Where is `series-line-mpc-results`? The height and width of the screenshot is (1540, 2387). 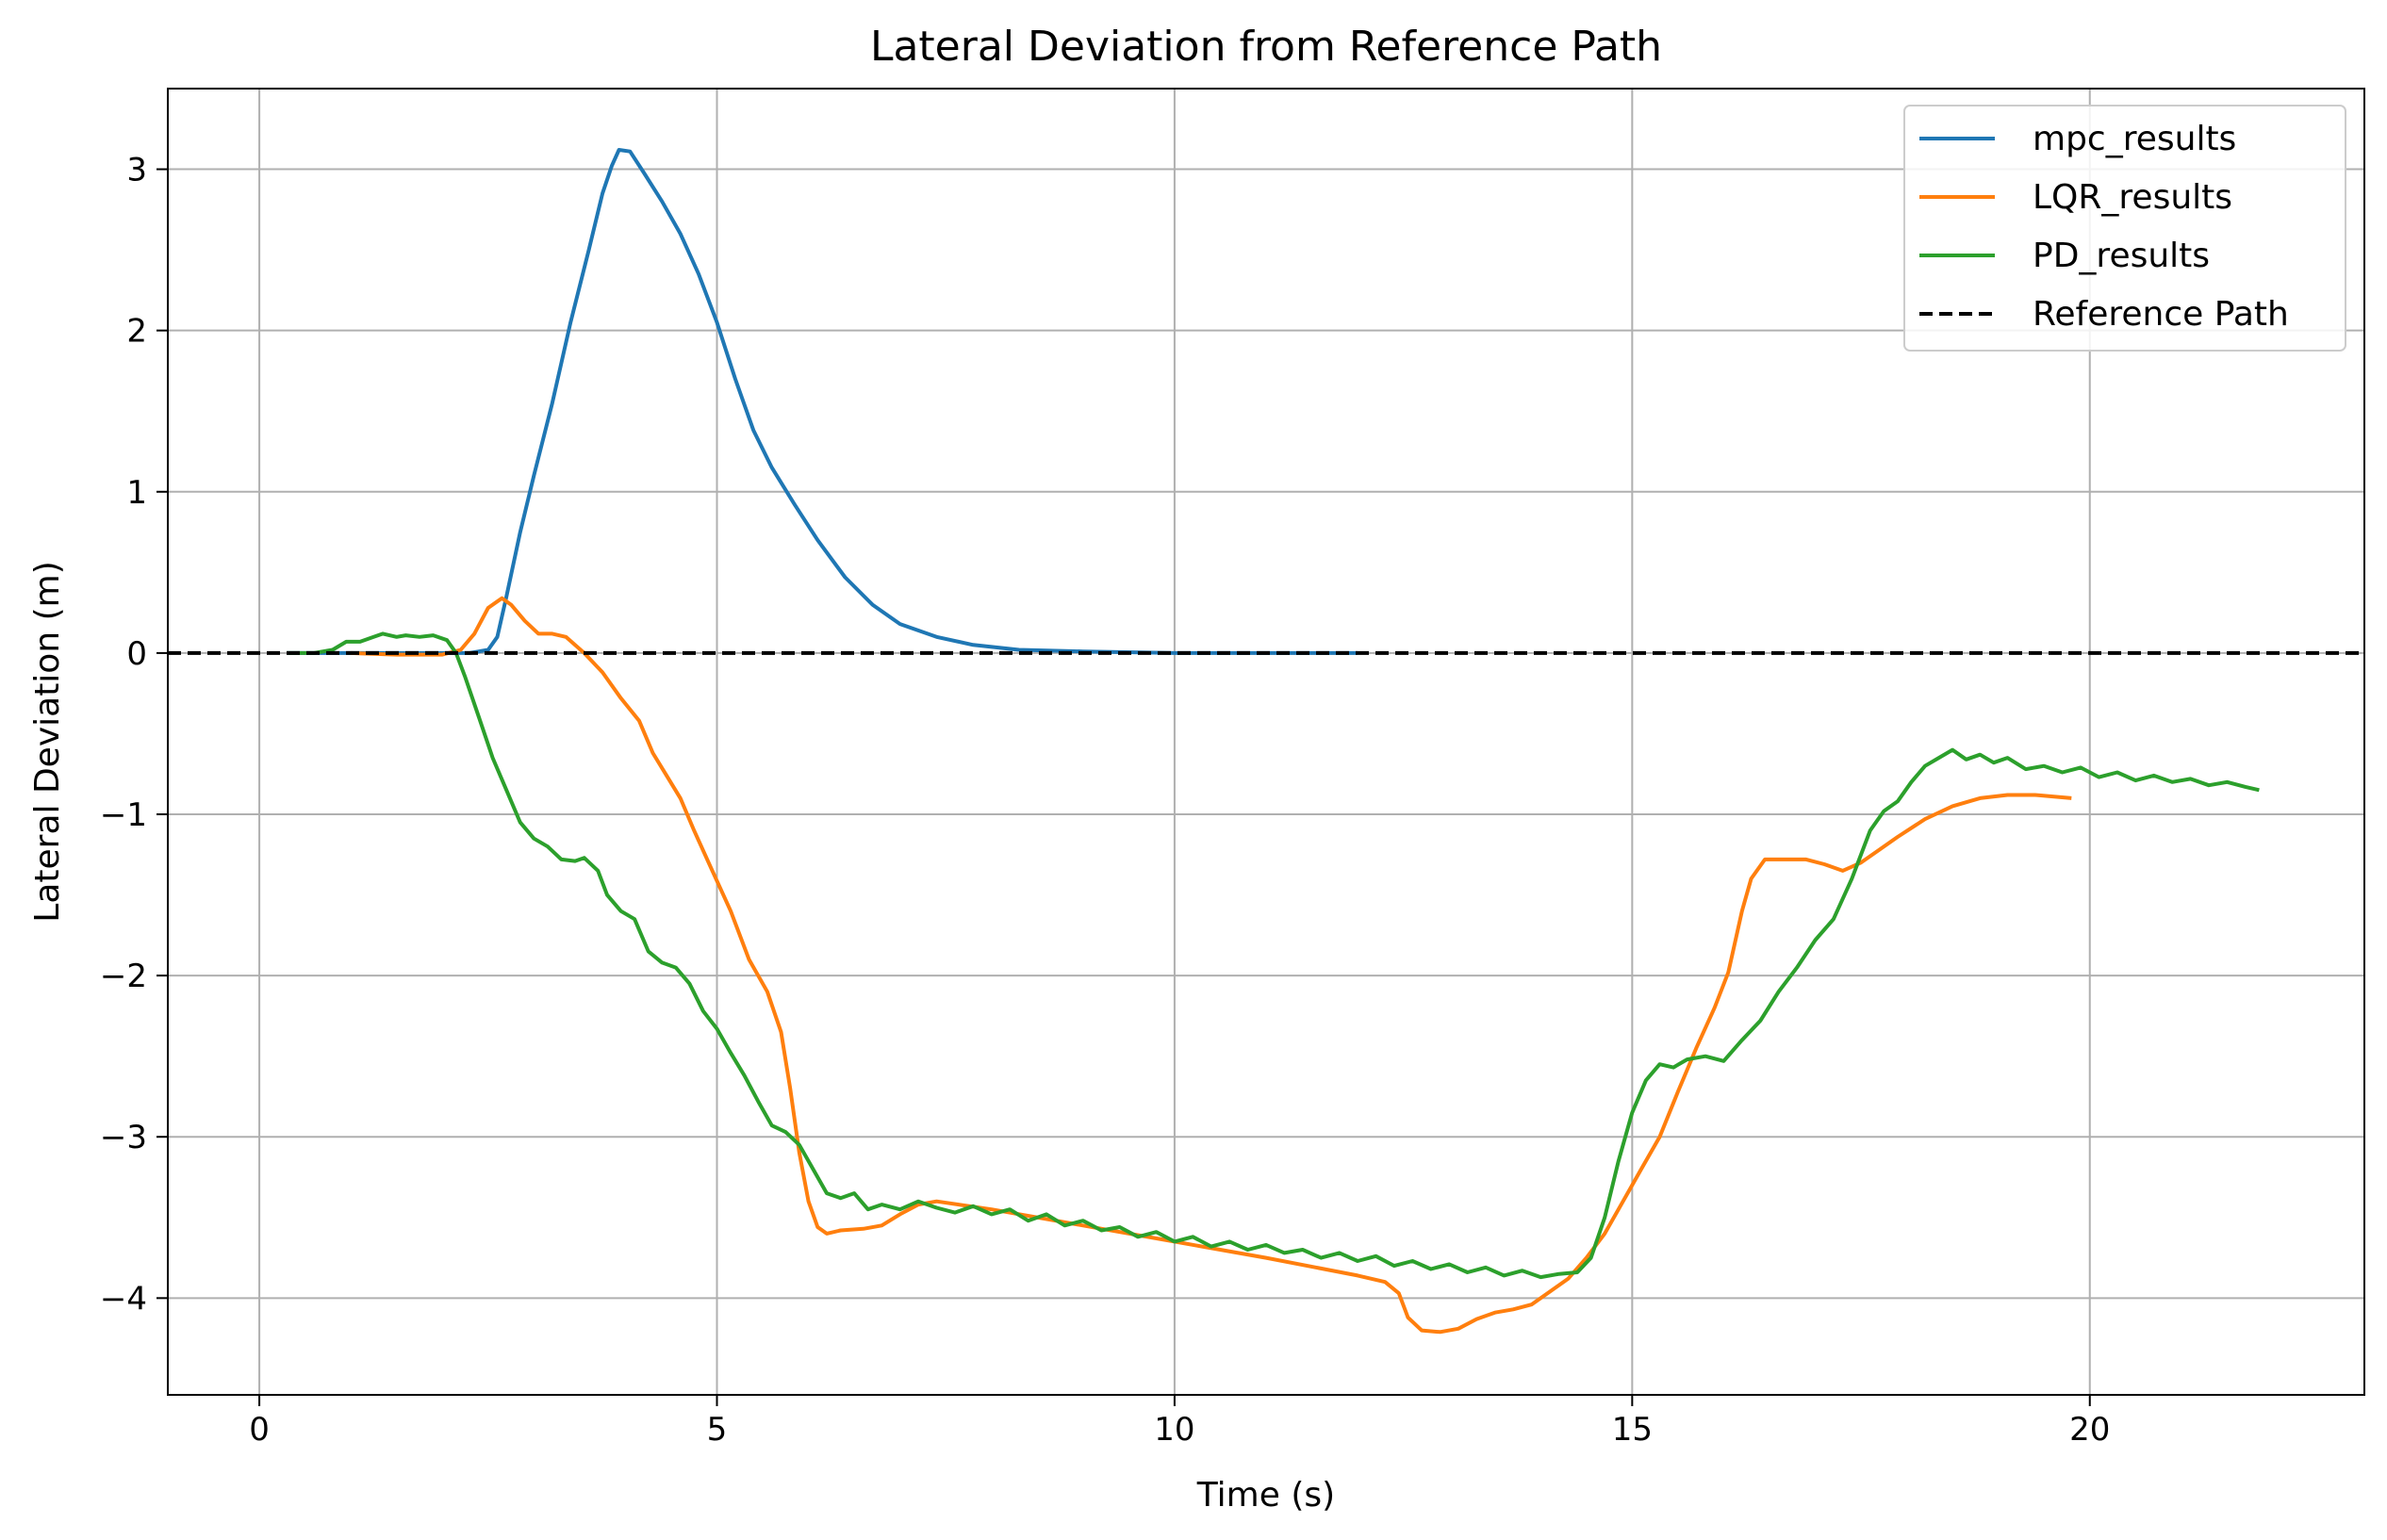 series-line-mpc-results is located at coordinates (822, 401).